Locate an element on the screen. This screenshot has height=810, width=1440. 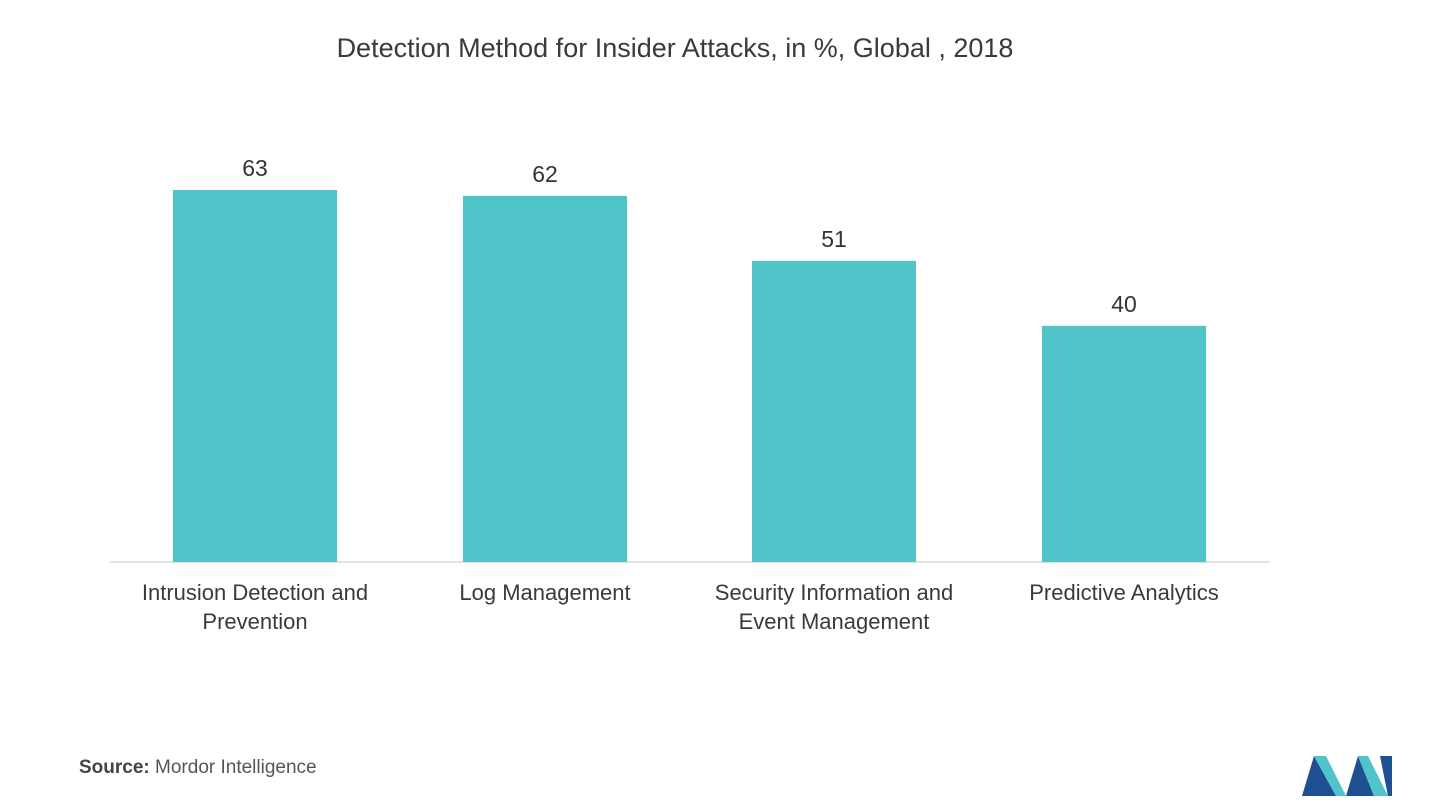
category-label-4: Predictive Analytics is located at coordinates (1124, 592).